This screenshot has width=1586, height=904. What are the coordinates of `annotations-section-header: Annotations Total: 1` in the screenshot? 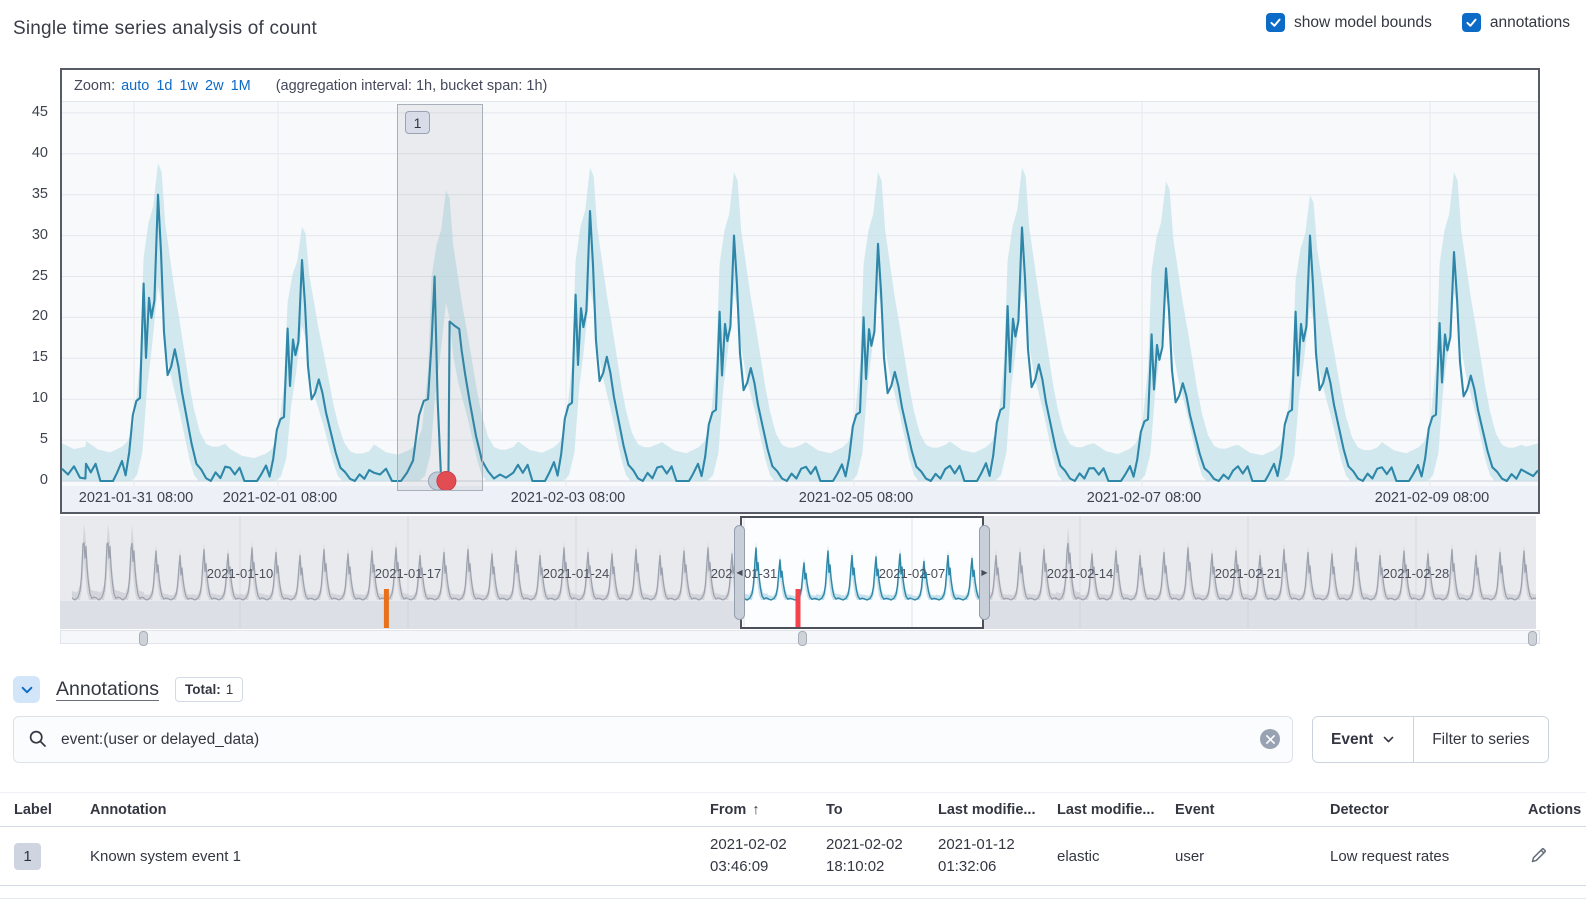 It's located at (128, 689).